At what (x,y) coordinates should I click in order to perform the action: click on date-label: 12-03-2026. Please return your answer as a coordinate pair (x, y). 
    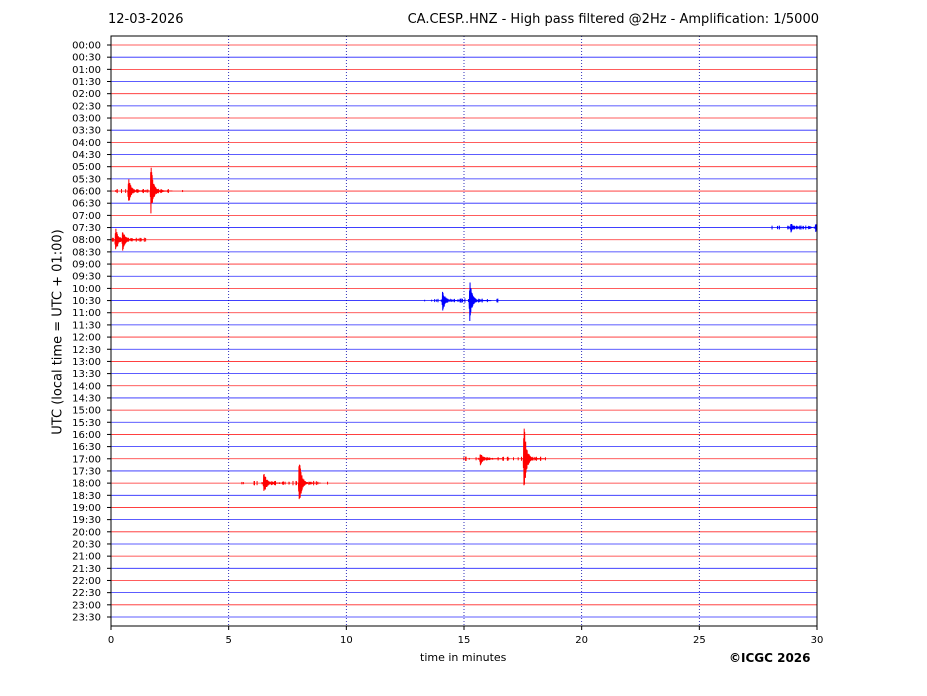
    Looking at the image, I should click on (146, 19).